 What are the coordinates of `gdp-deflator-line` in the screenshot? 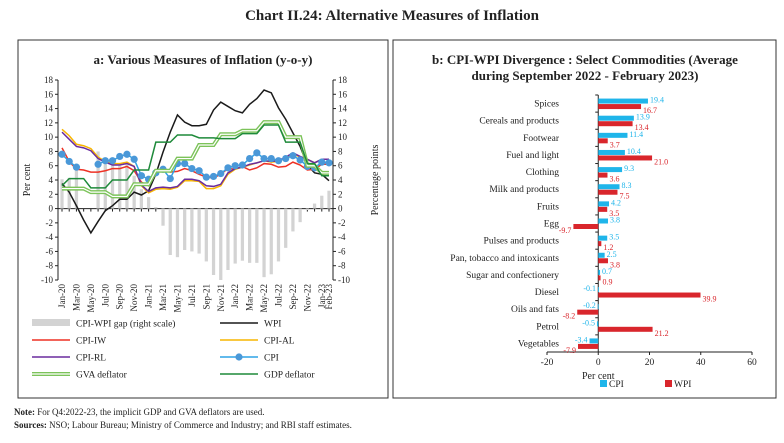 It's located at (195, 156).